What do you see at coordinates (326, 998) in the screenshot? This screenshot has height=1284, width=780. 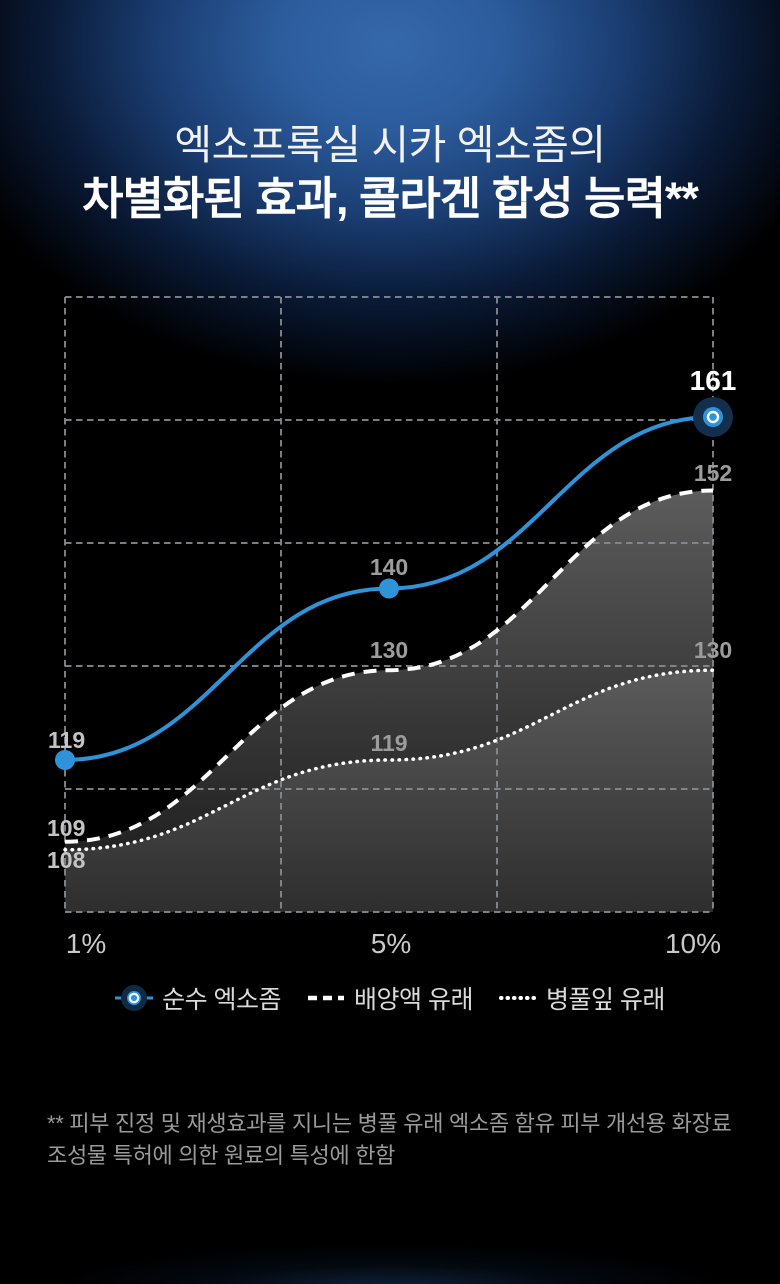 I see `dashed-line-marker-icon` at bounding box center [326, 998].